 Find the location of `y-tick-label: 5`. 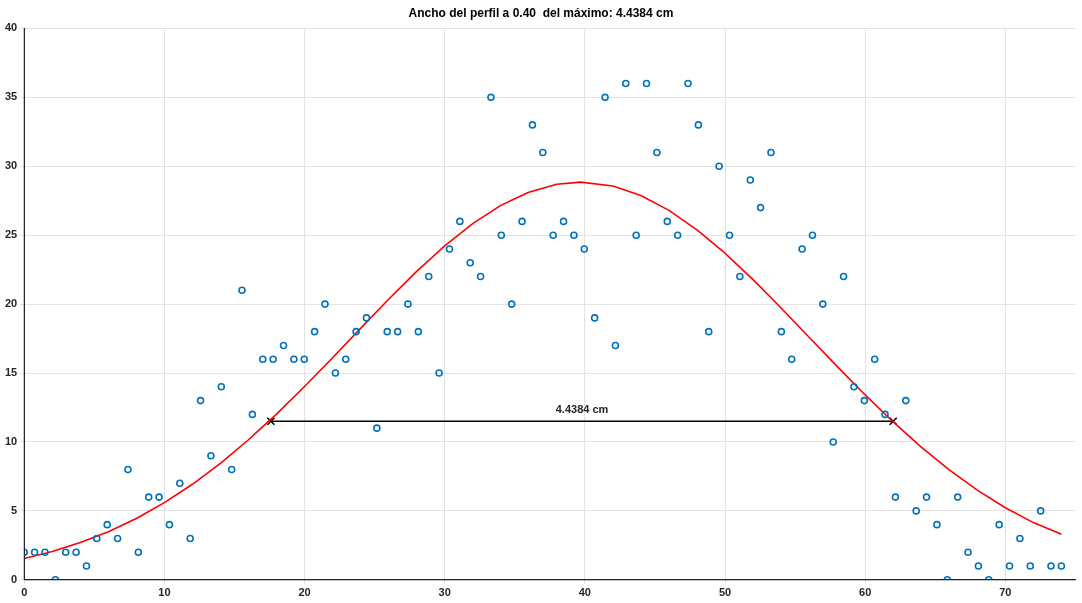

y-tick-label: 5 is located at coordinates (14, 509).